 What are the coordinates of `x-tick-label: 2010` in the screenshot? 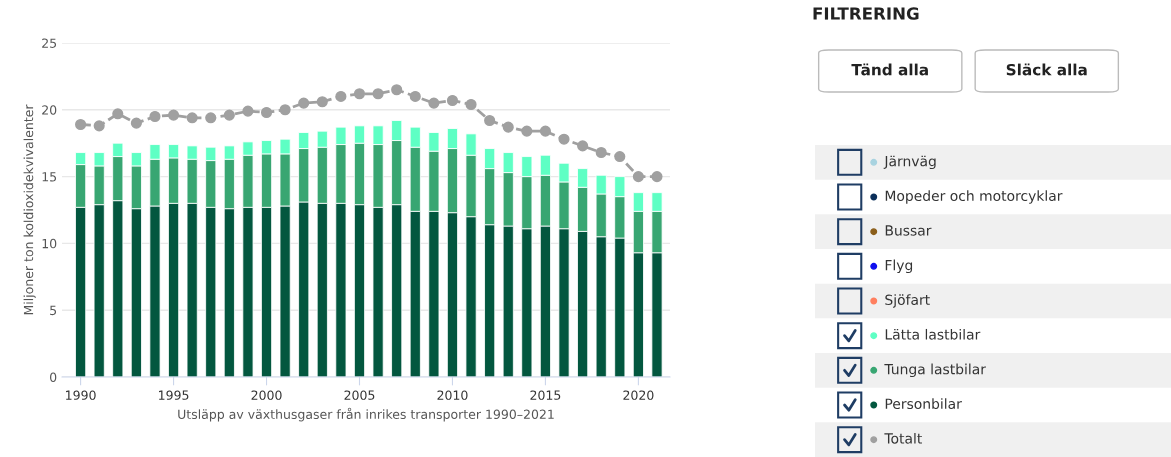 It's located at (452, 395).